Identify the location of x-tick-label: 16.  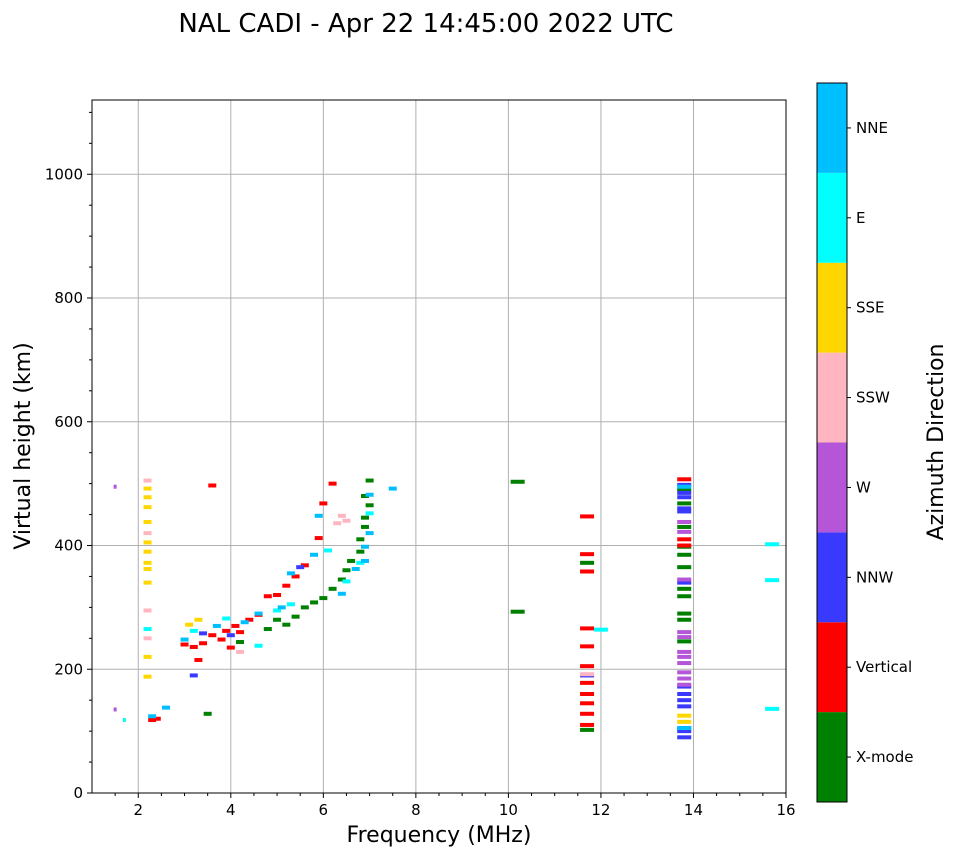
(785, 810).